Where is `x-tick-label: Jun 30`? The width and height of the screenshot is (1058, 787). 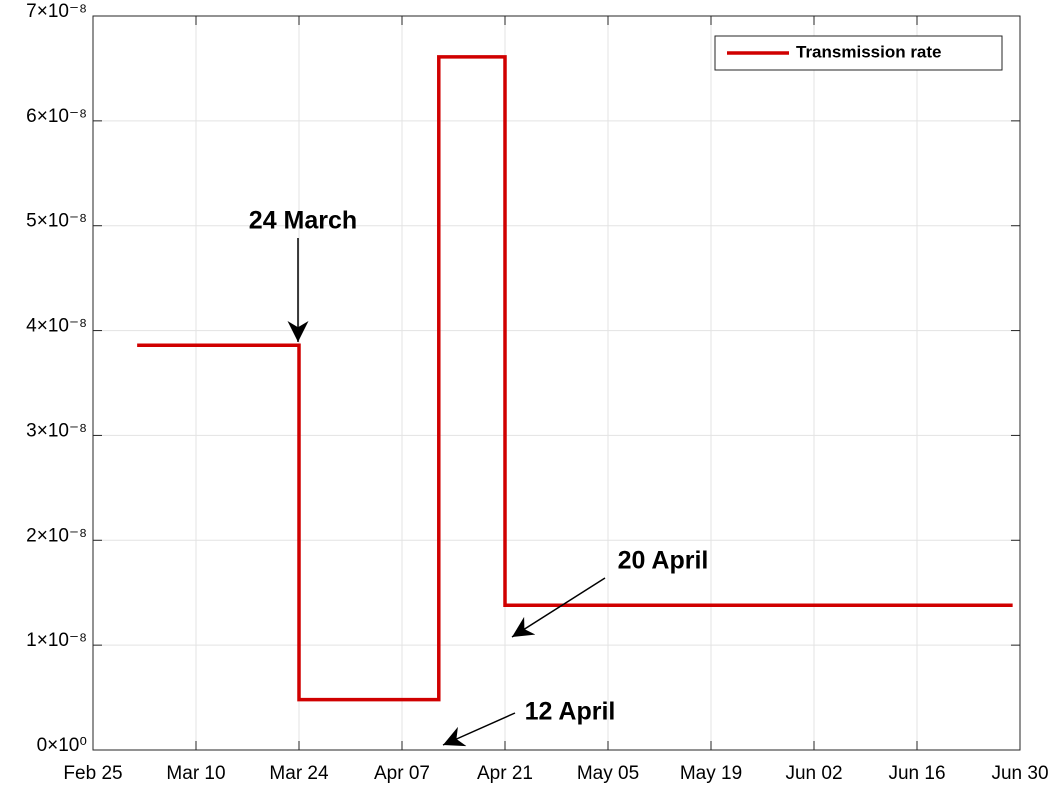
x-tick-label: Jun 30 is located at coordinates (1019, 773).